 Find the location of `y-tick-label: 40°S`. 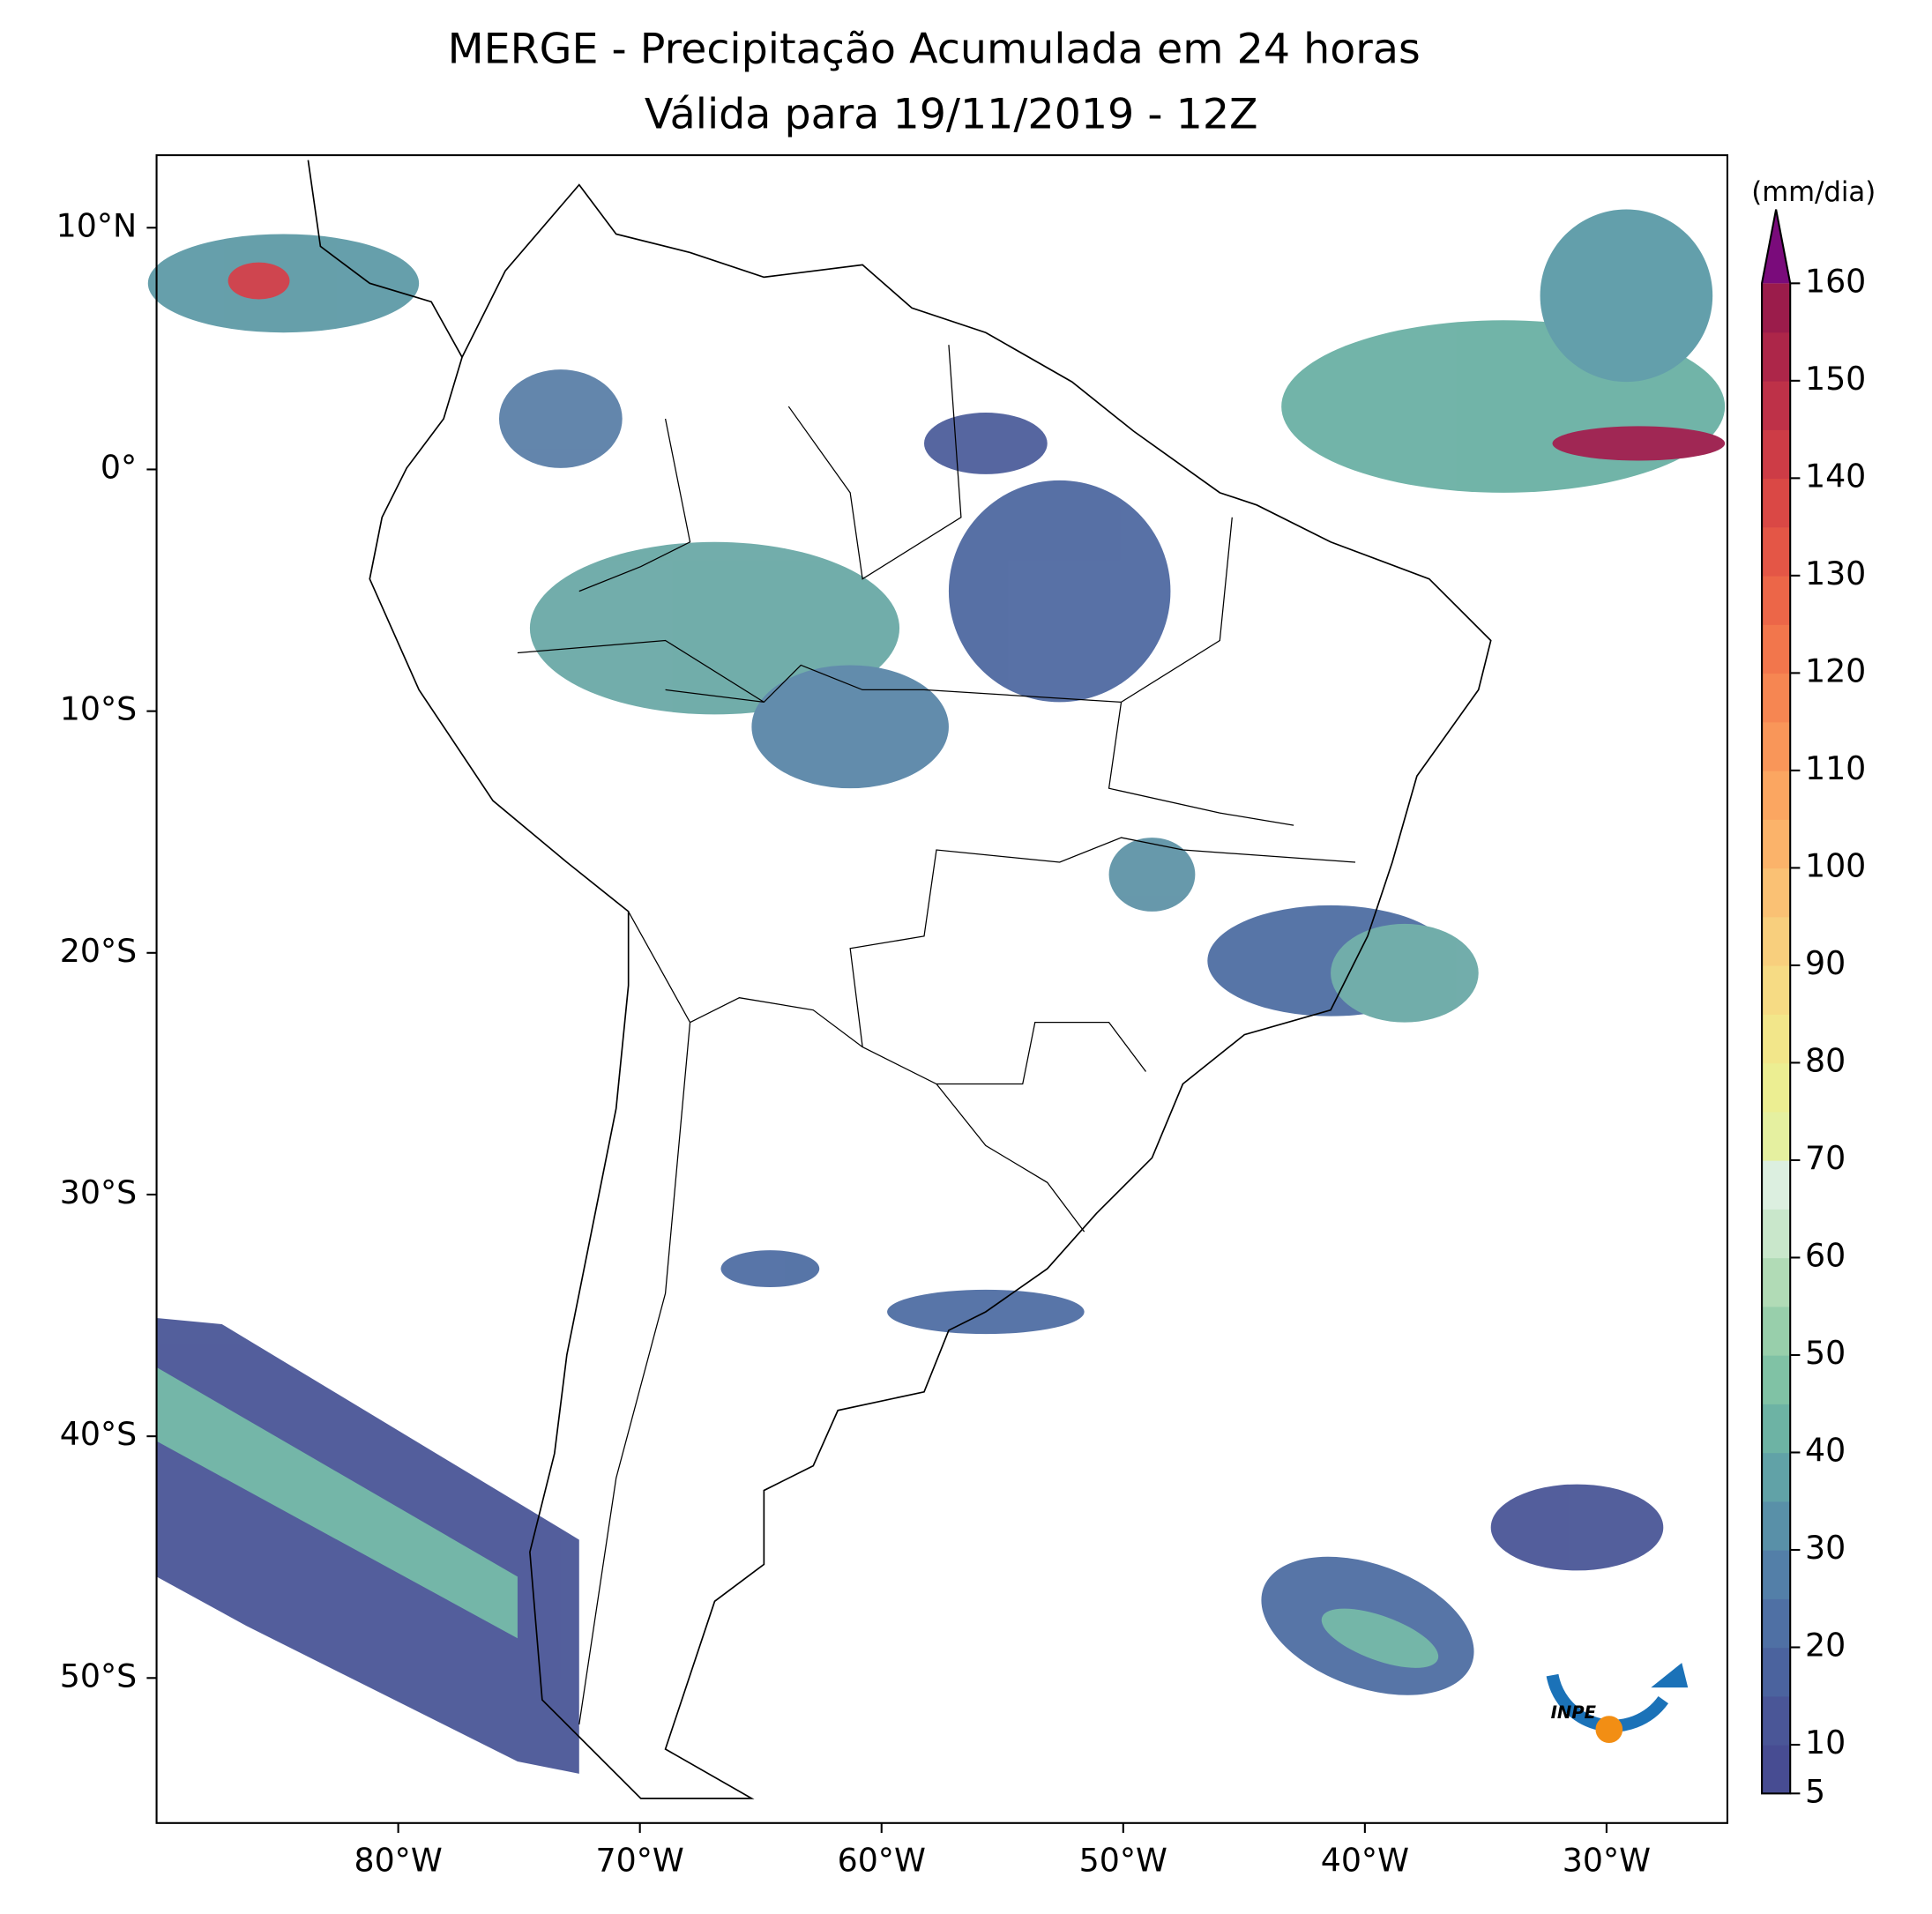

y-tick-label: 40°S is located at coordinates (98, 1434).